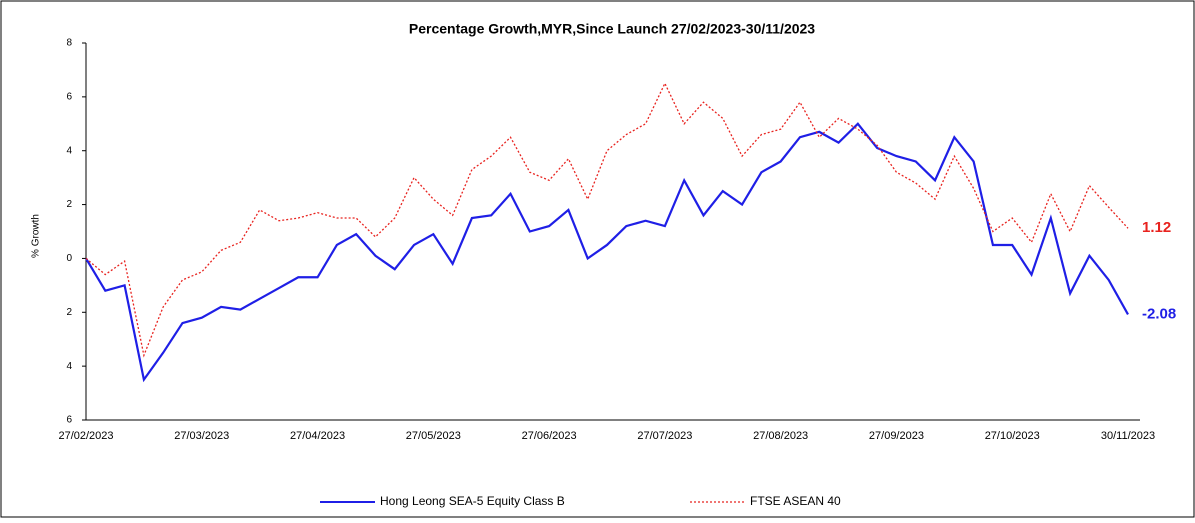 Image resolution: width=1195 pixels, height=523 pixels. I want to click on end-value-label: 1.12, so click(1156, 227).